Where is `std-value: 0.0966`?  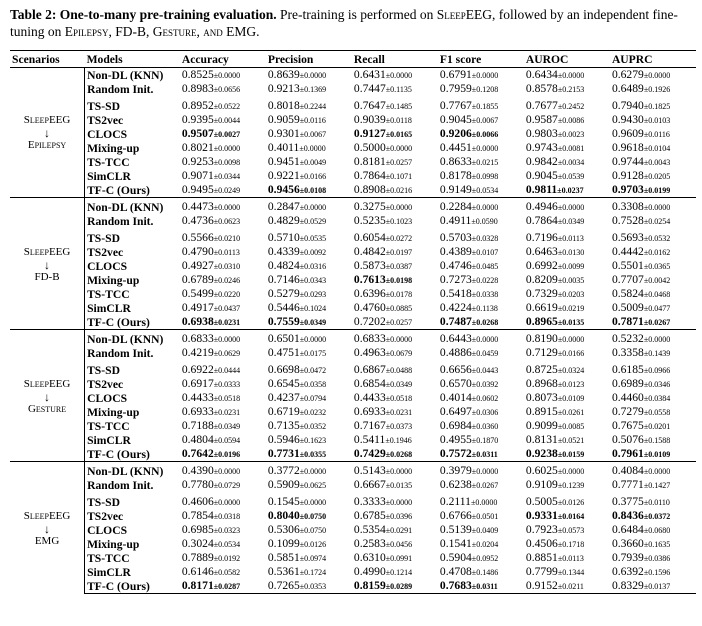
std-value: 0.0966 is located at coordinates (659, 370).